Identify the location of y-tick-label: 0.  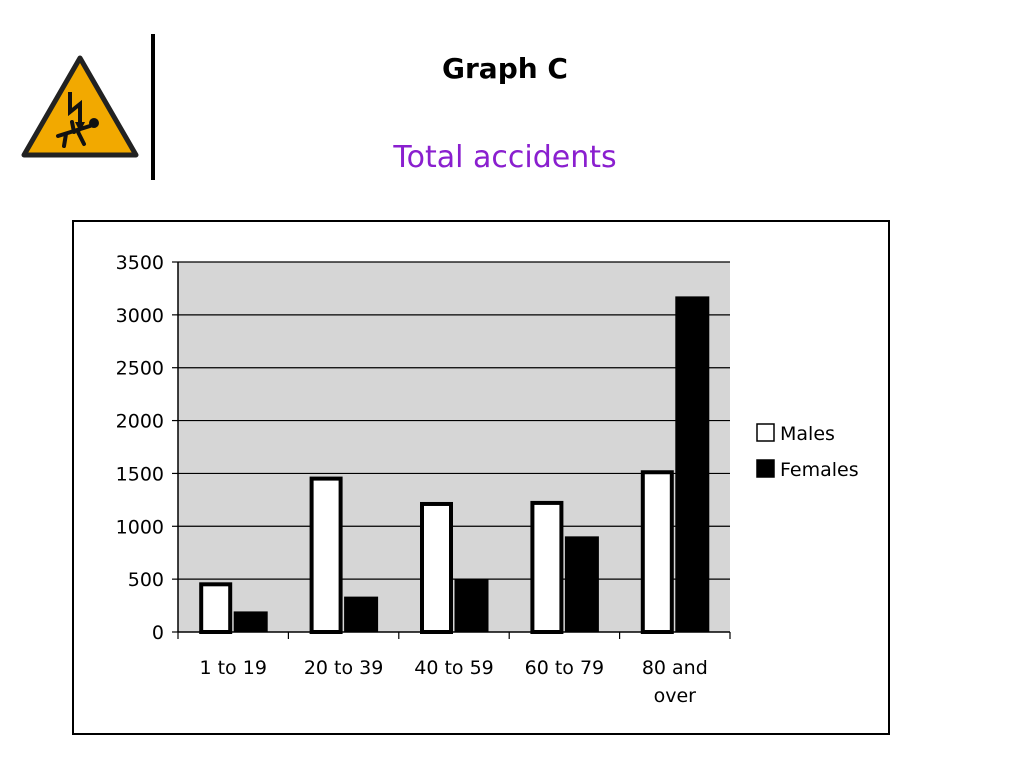
(158, 633).